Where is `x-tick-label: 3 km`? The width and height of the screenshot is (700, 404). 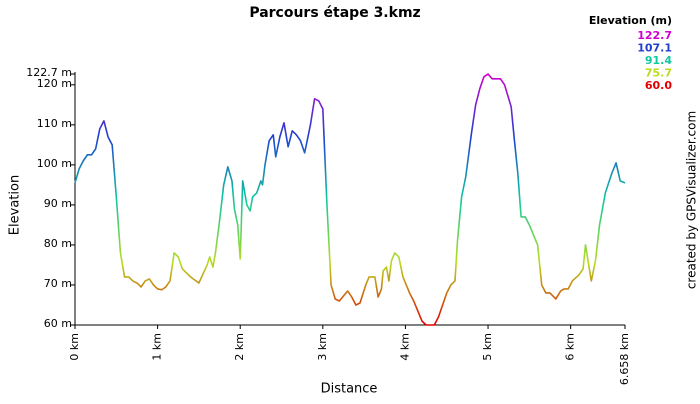
x-tick-label: 3 km is located at coordinates (322, 347).